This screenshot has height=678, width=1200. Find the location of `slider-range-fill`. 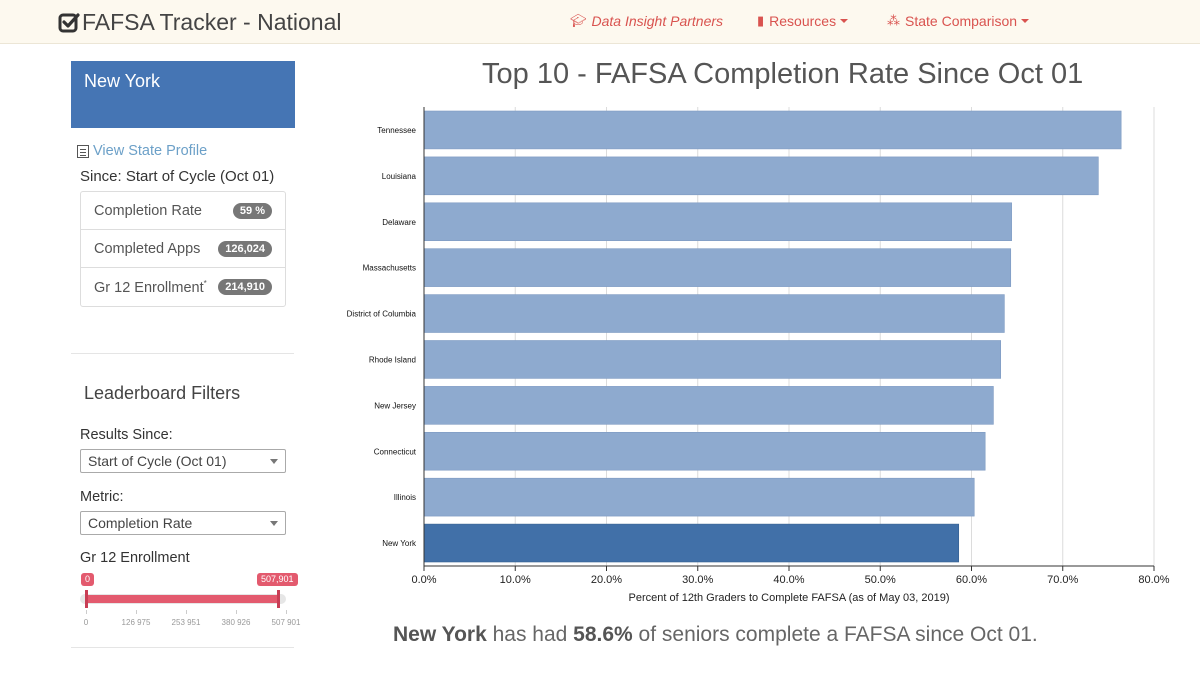

slider-range-fill is located at coordinates (182, 599).